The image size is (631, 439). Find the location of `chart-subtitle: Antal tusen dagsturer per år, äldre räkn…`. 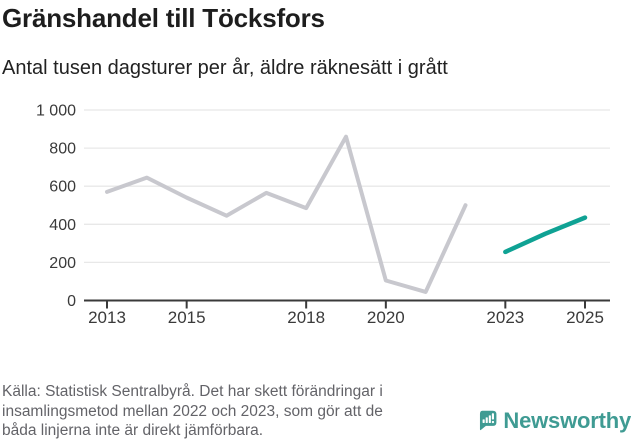

chart-subtitle: Antal tusen dagsturer per år, äldre räkn… is located at coordinates (225, 68).